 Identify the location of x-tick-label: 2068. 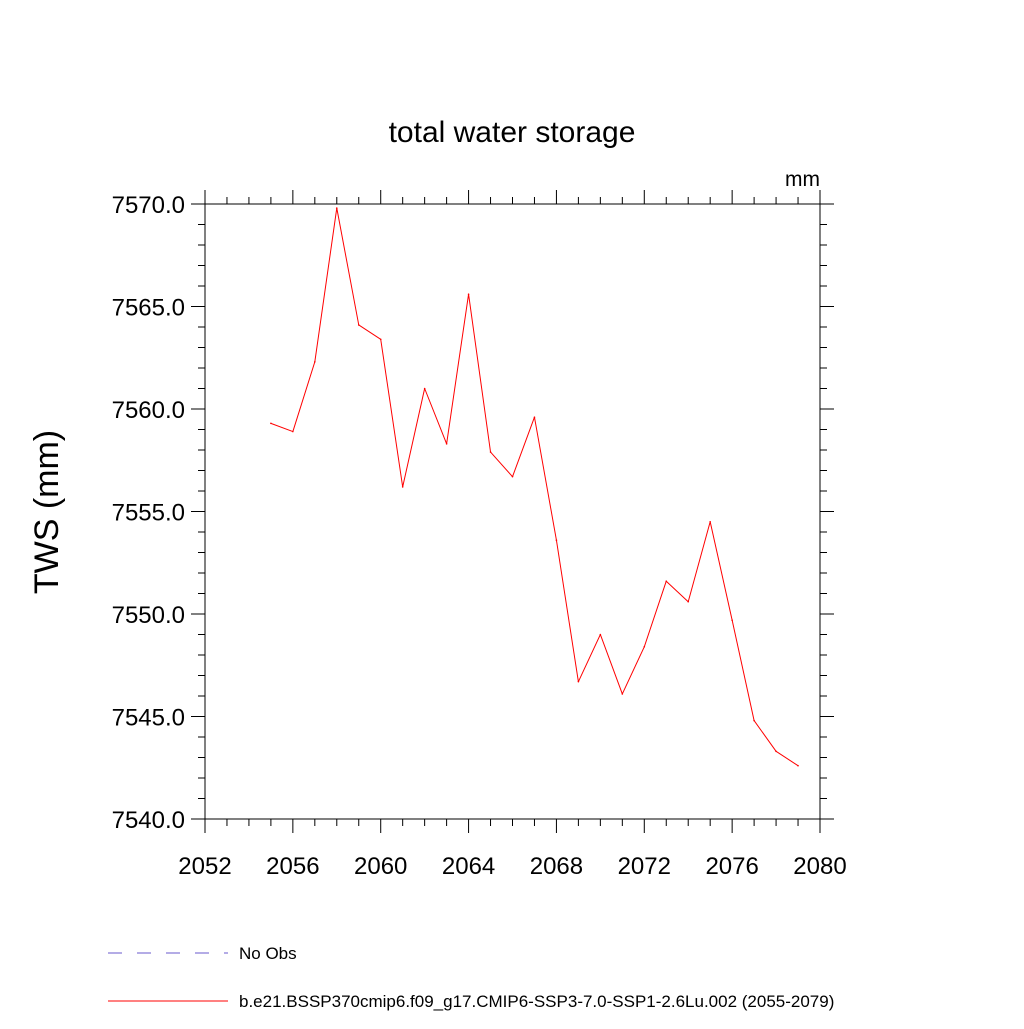
(556, 866).